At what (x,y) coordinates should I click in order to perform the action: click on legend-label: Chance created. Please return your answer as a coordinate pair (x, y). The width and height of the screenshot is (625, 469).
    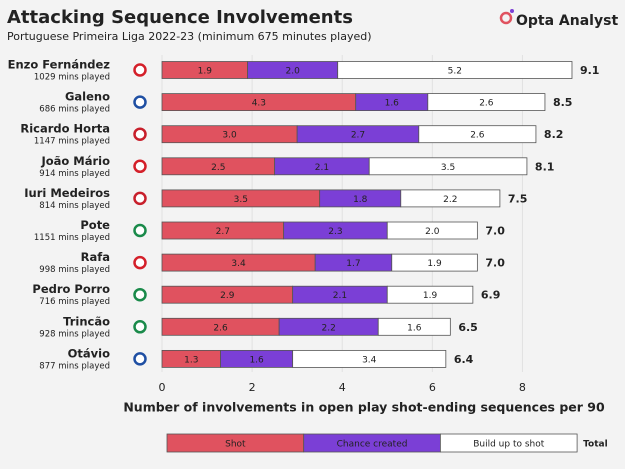
    Looking at the image, I should click on (372, 445).